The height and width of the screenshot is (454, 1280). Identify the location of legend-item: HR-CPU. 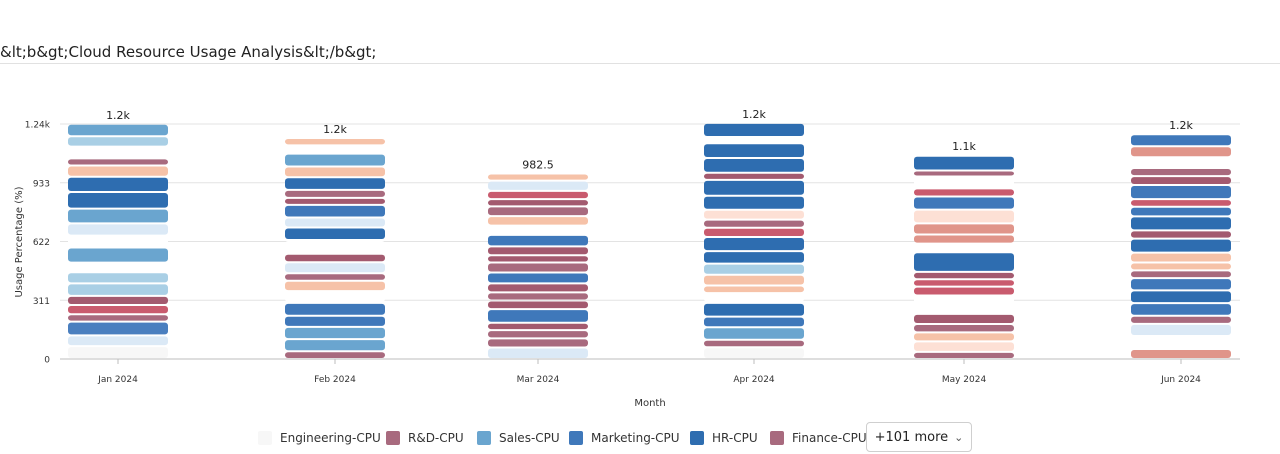
(724, 438).